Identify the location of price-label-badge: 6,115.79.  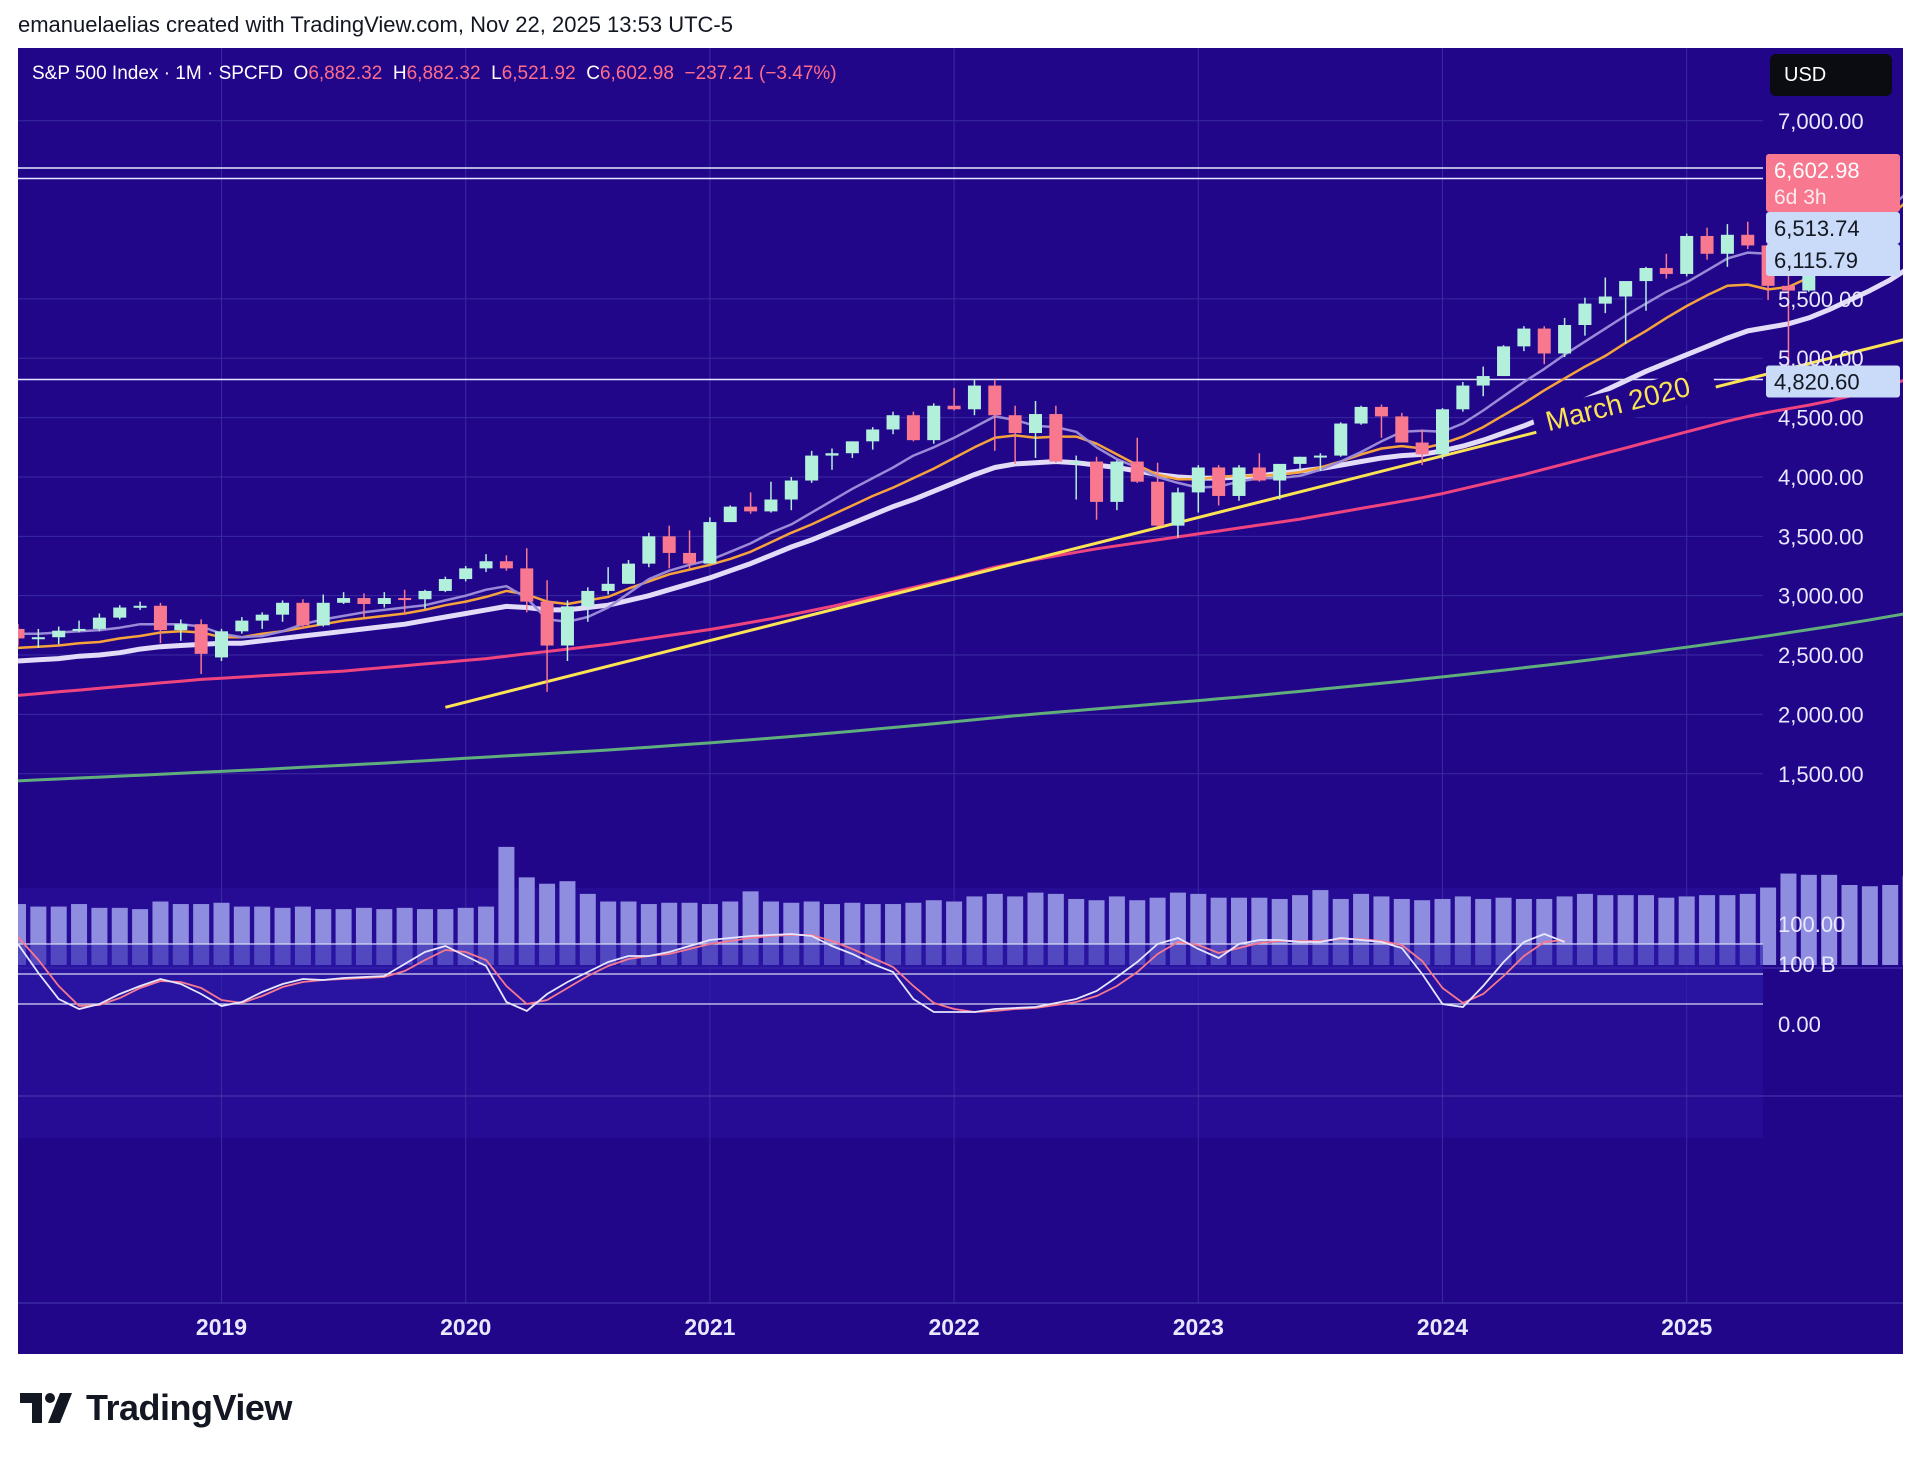
(1833, 259).